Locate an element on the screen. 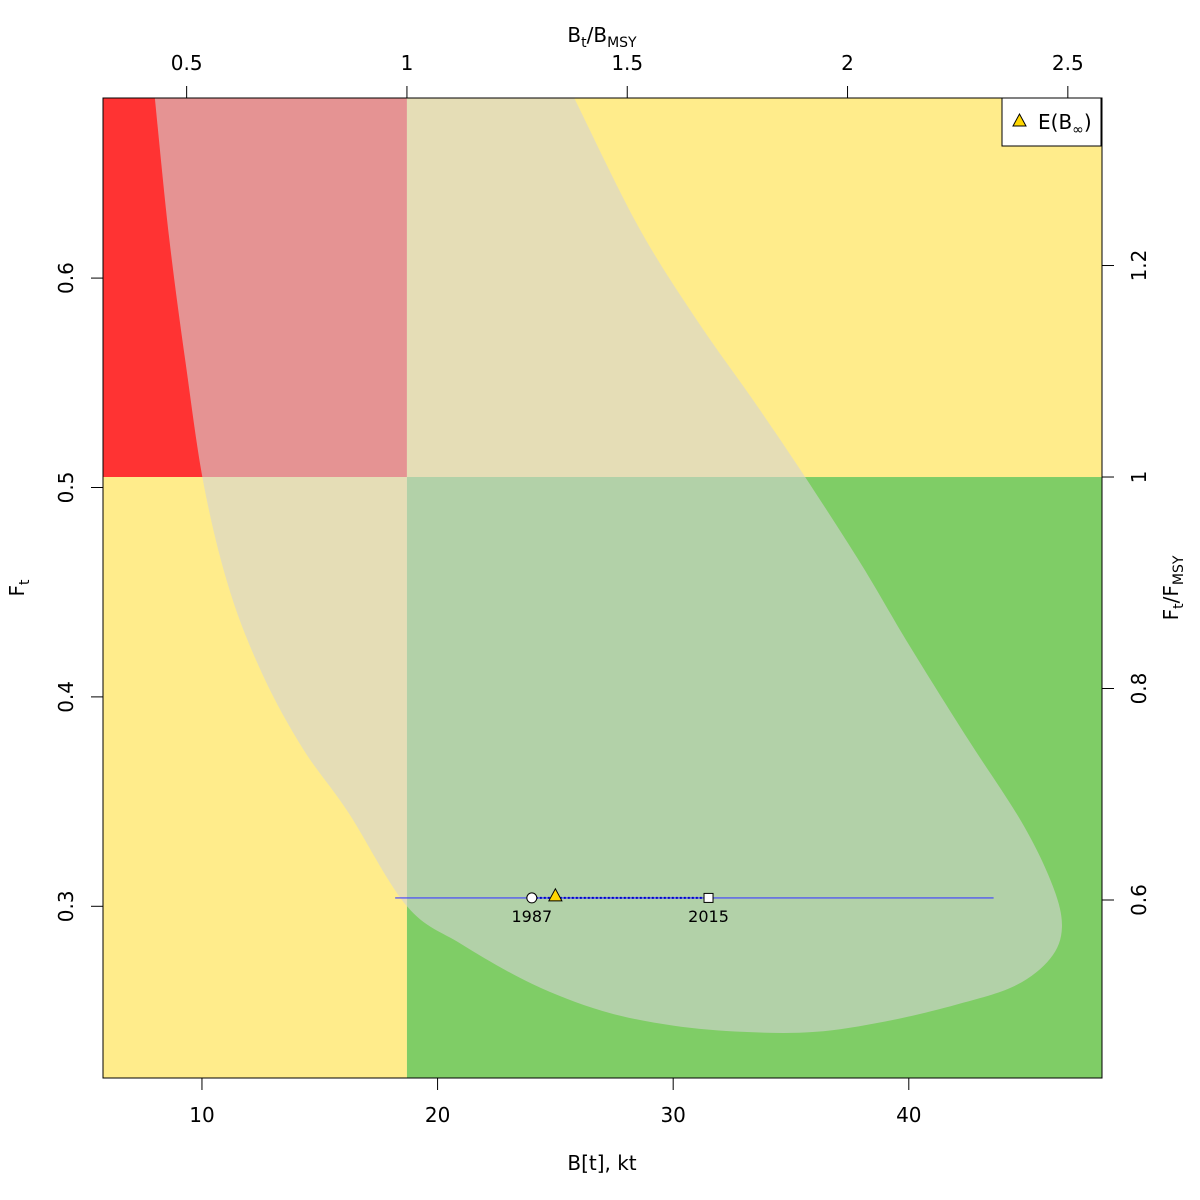 Image resolution: width=1200 pixels, height=1200 pixels. x2-tick-label: 0.5 is located at coordinates (187, 63).